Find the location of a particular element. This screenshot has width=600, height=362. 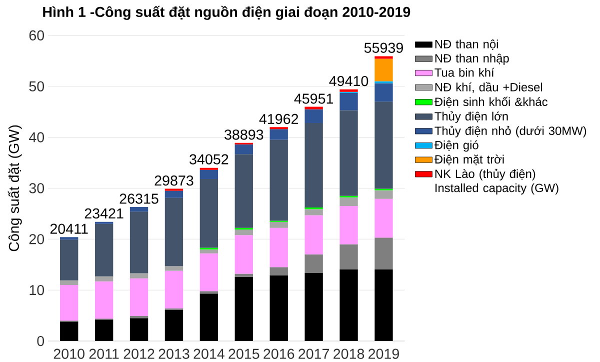

legend-label: NK Lào (thủy điện) is located at coordinates (485, 174).